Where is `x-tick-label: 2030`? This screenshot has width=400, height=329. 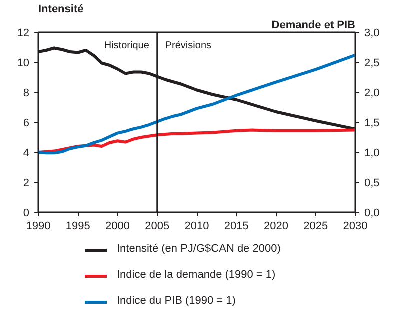 x-tick-label: 2030 is located at coordinates (355, 226).